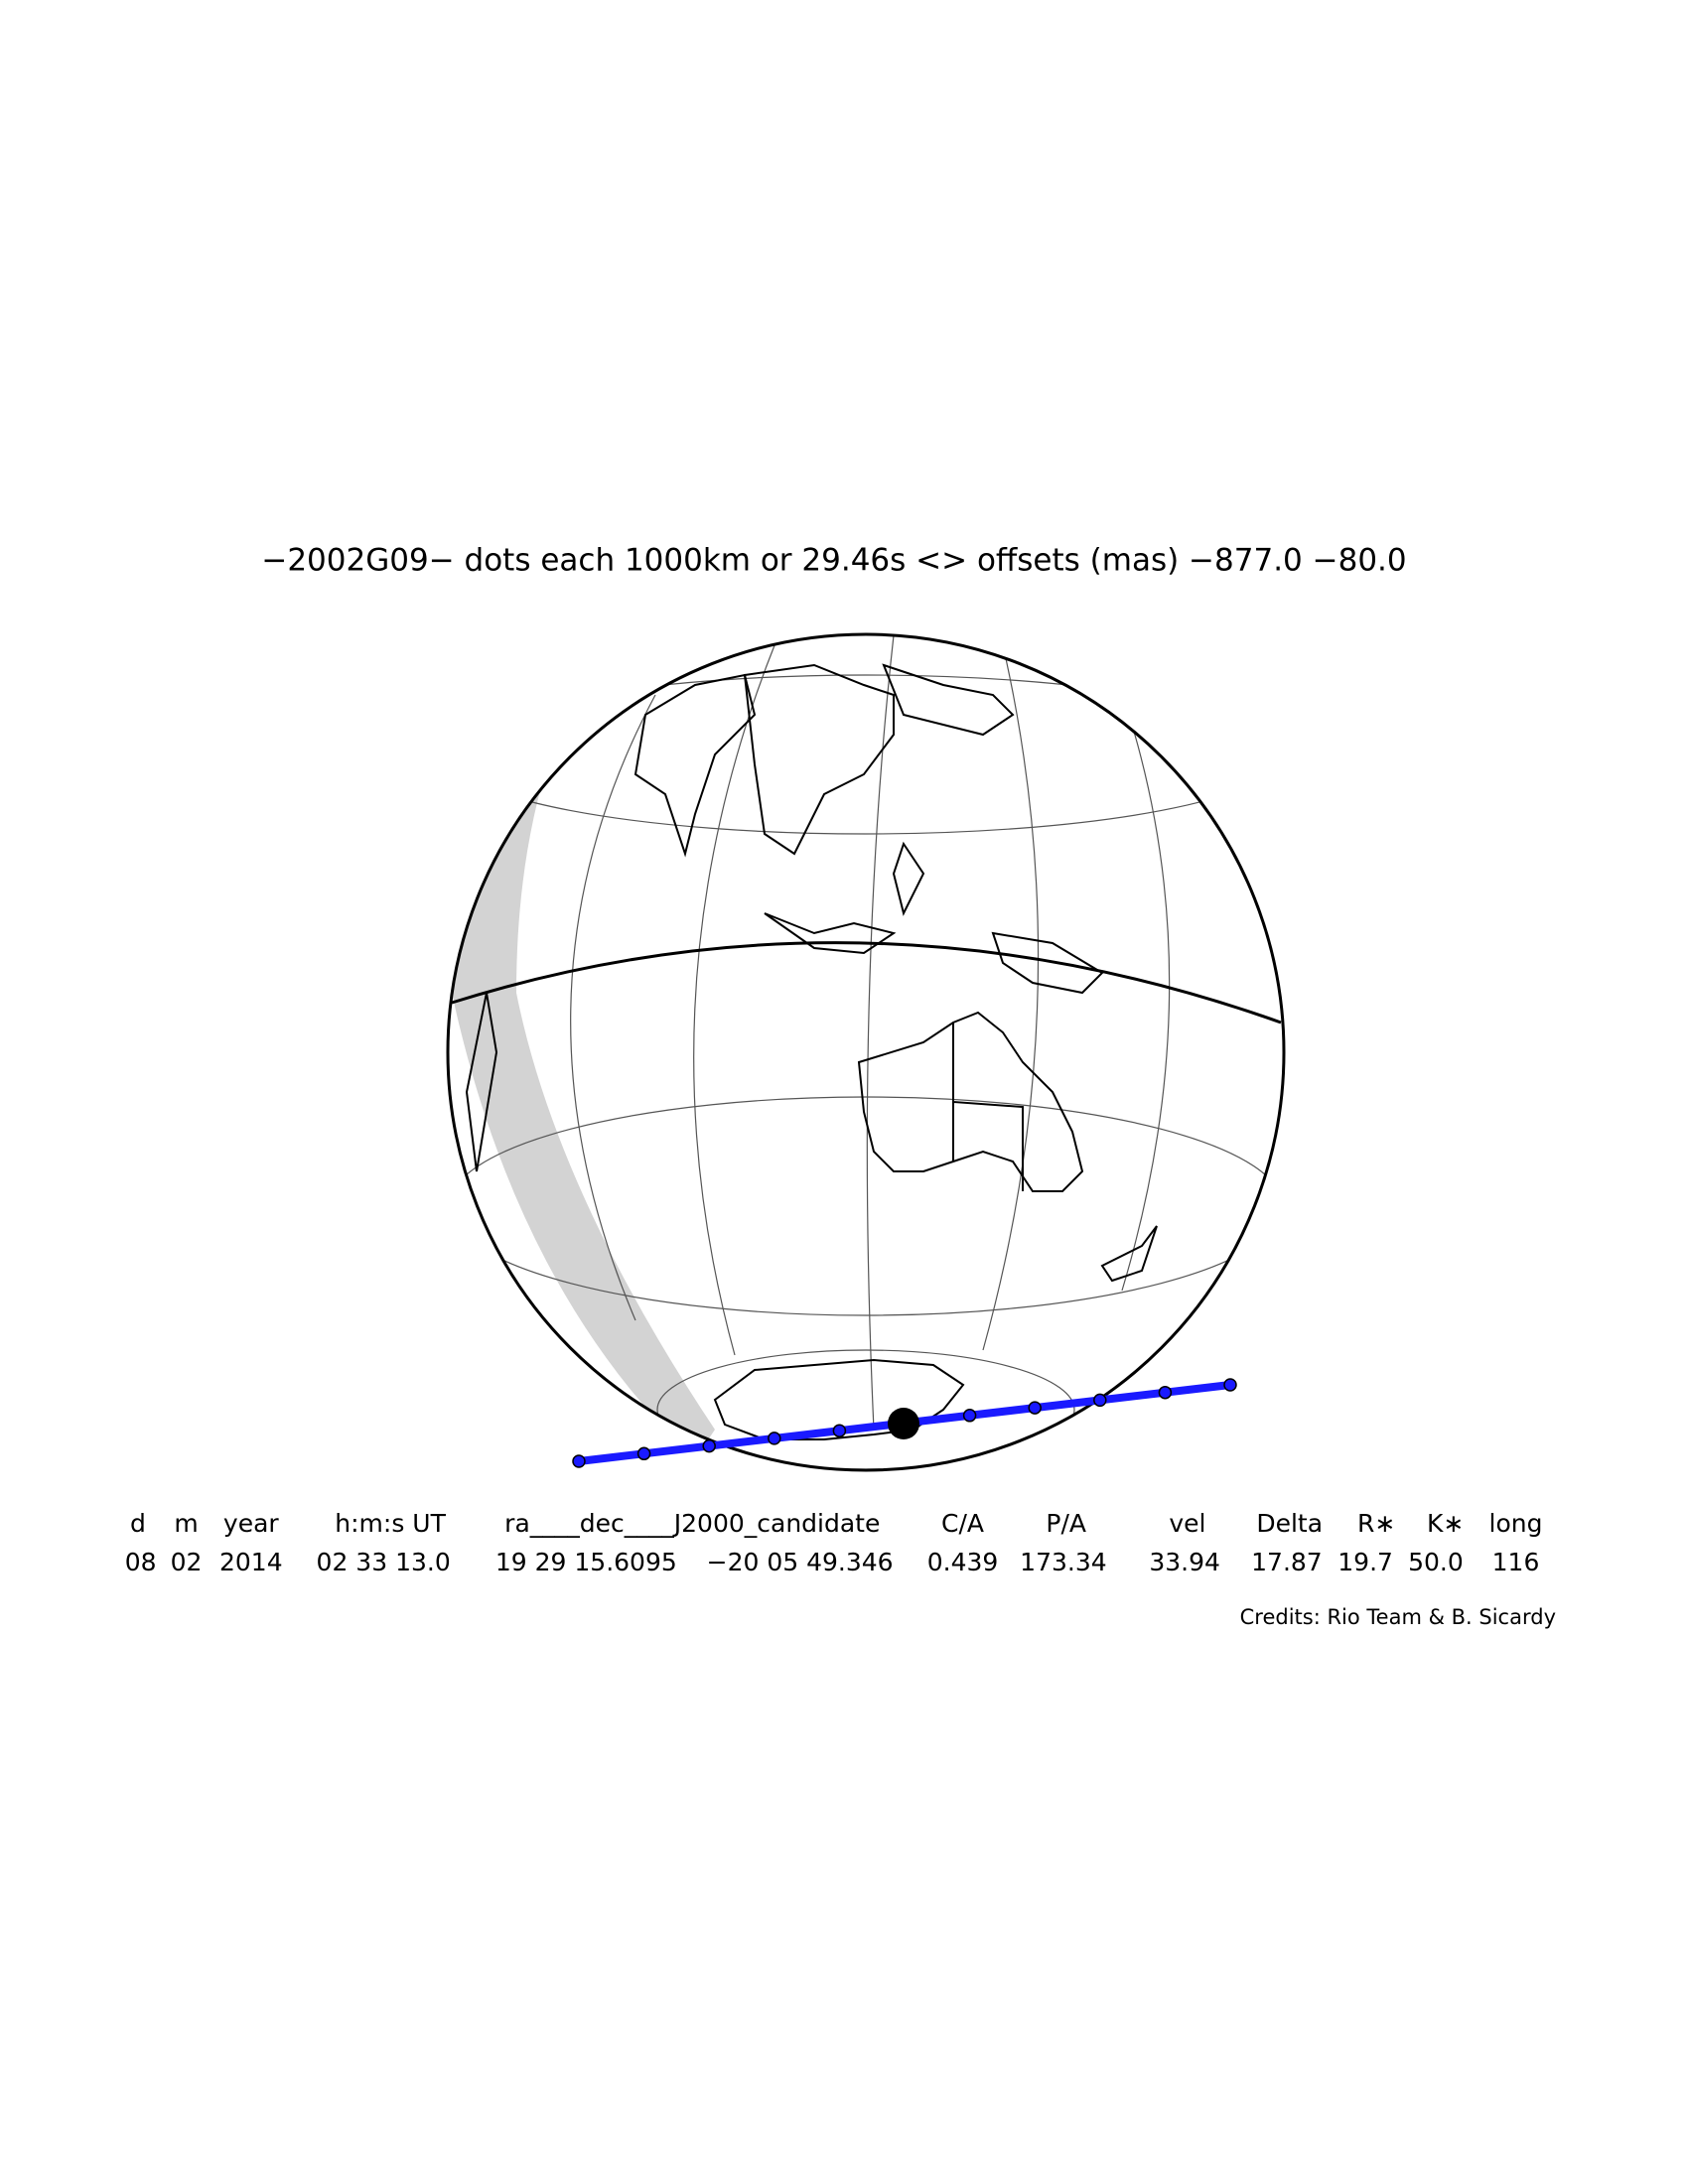  What do you see at coordinates (1516, 1562) in the screenshot?
I see `value-cell: 116` at bounding box center [1516, 1562].